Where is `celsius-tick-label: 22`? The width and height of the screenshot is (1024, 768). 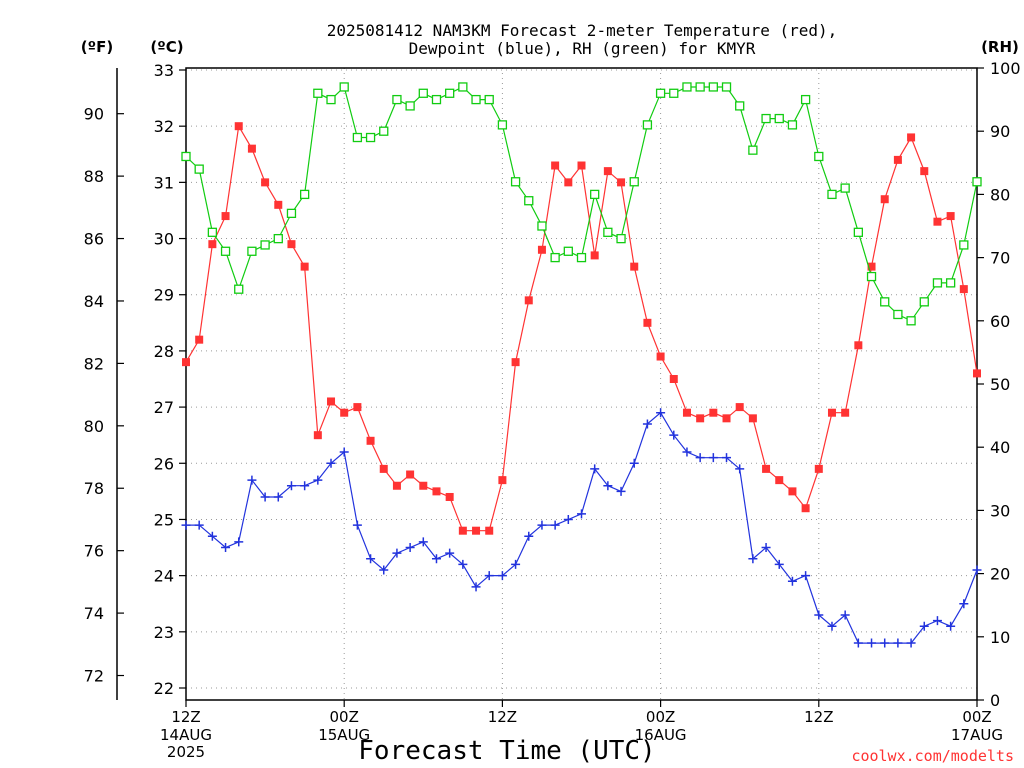 celsius-tick-label: 22 is located at coordinates (164, 688).